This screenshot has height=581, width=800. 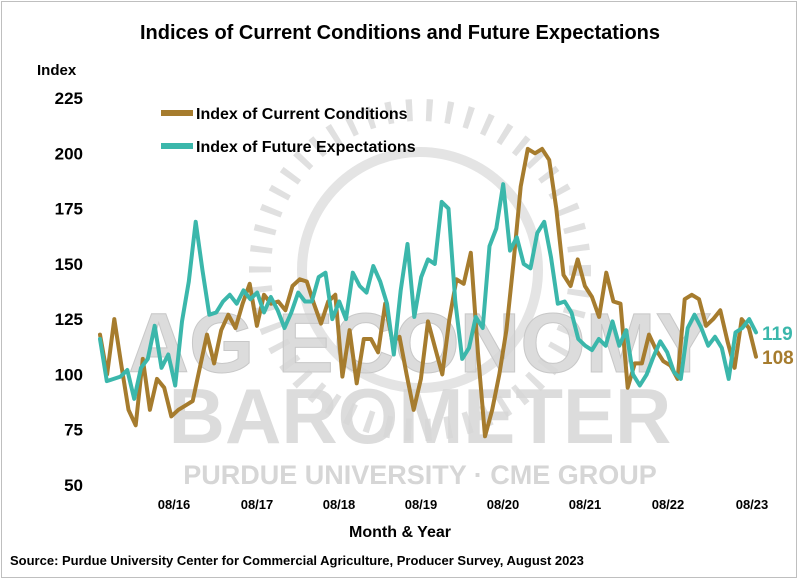 I want to click on x-tick-label: 08/19, so click(x=421, y=504).